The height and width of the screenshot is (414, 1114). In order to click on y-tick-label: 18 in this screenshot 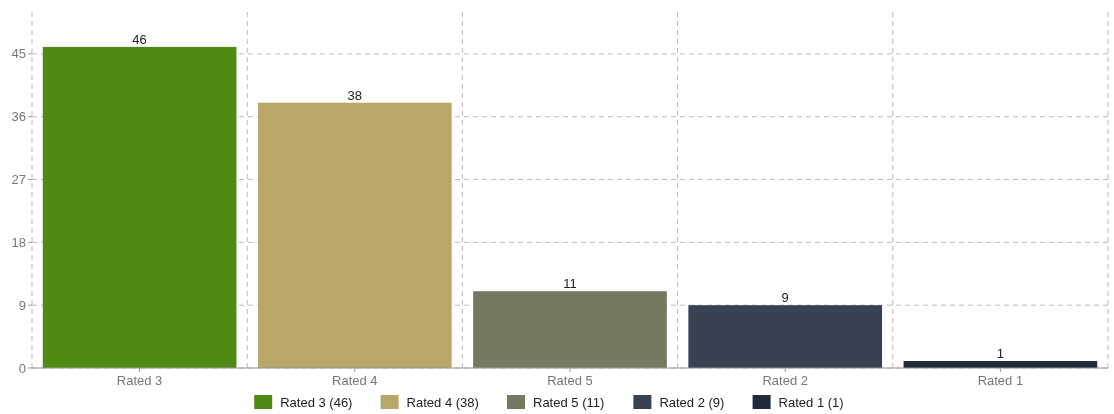, I will do `click(18, 242)`.